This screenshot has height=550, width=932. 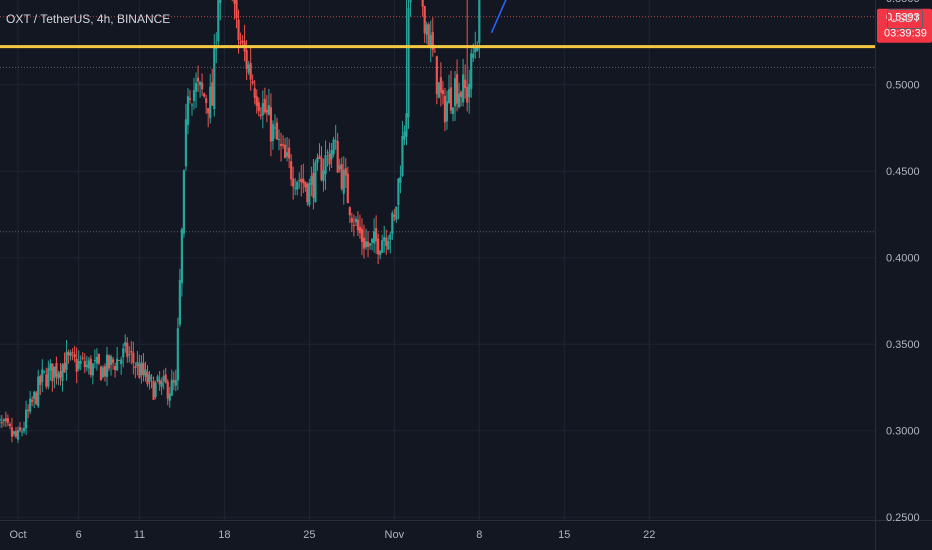 I want to click on price-tick-label: 0.3000, so click(x=903, y=432).